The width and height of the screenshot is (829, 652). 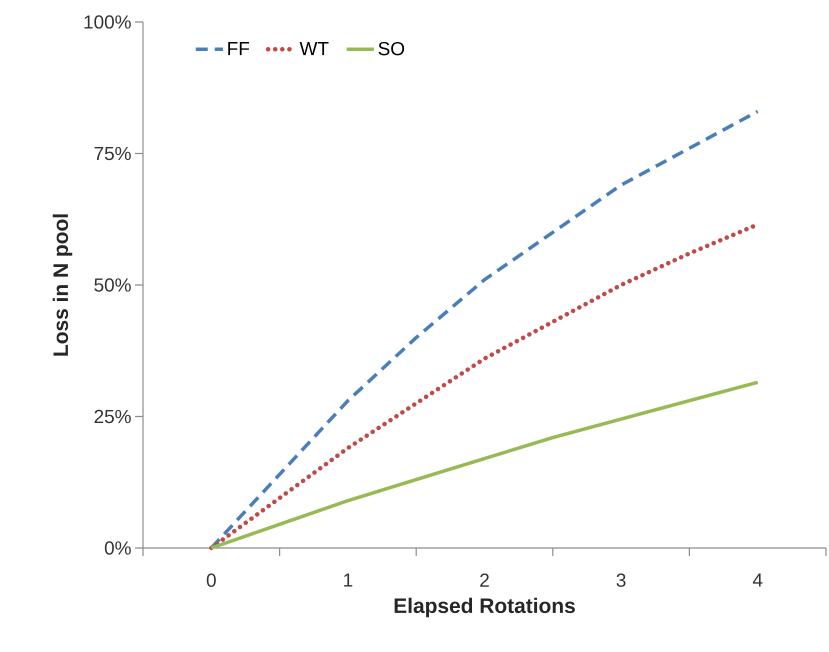 What do you see at coordinates (314, 49) in the screenshot?
I see `legend-label: WT` at bounding box center [314, 49].